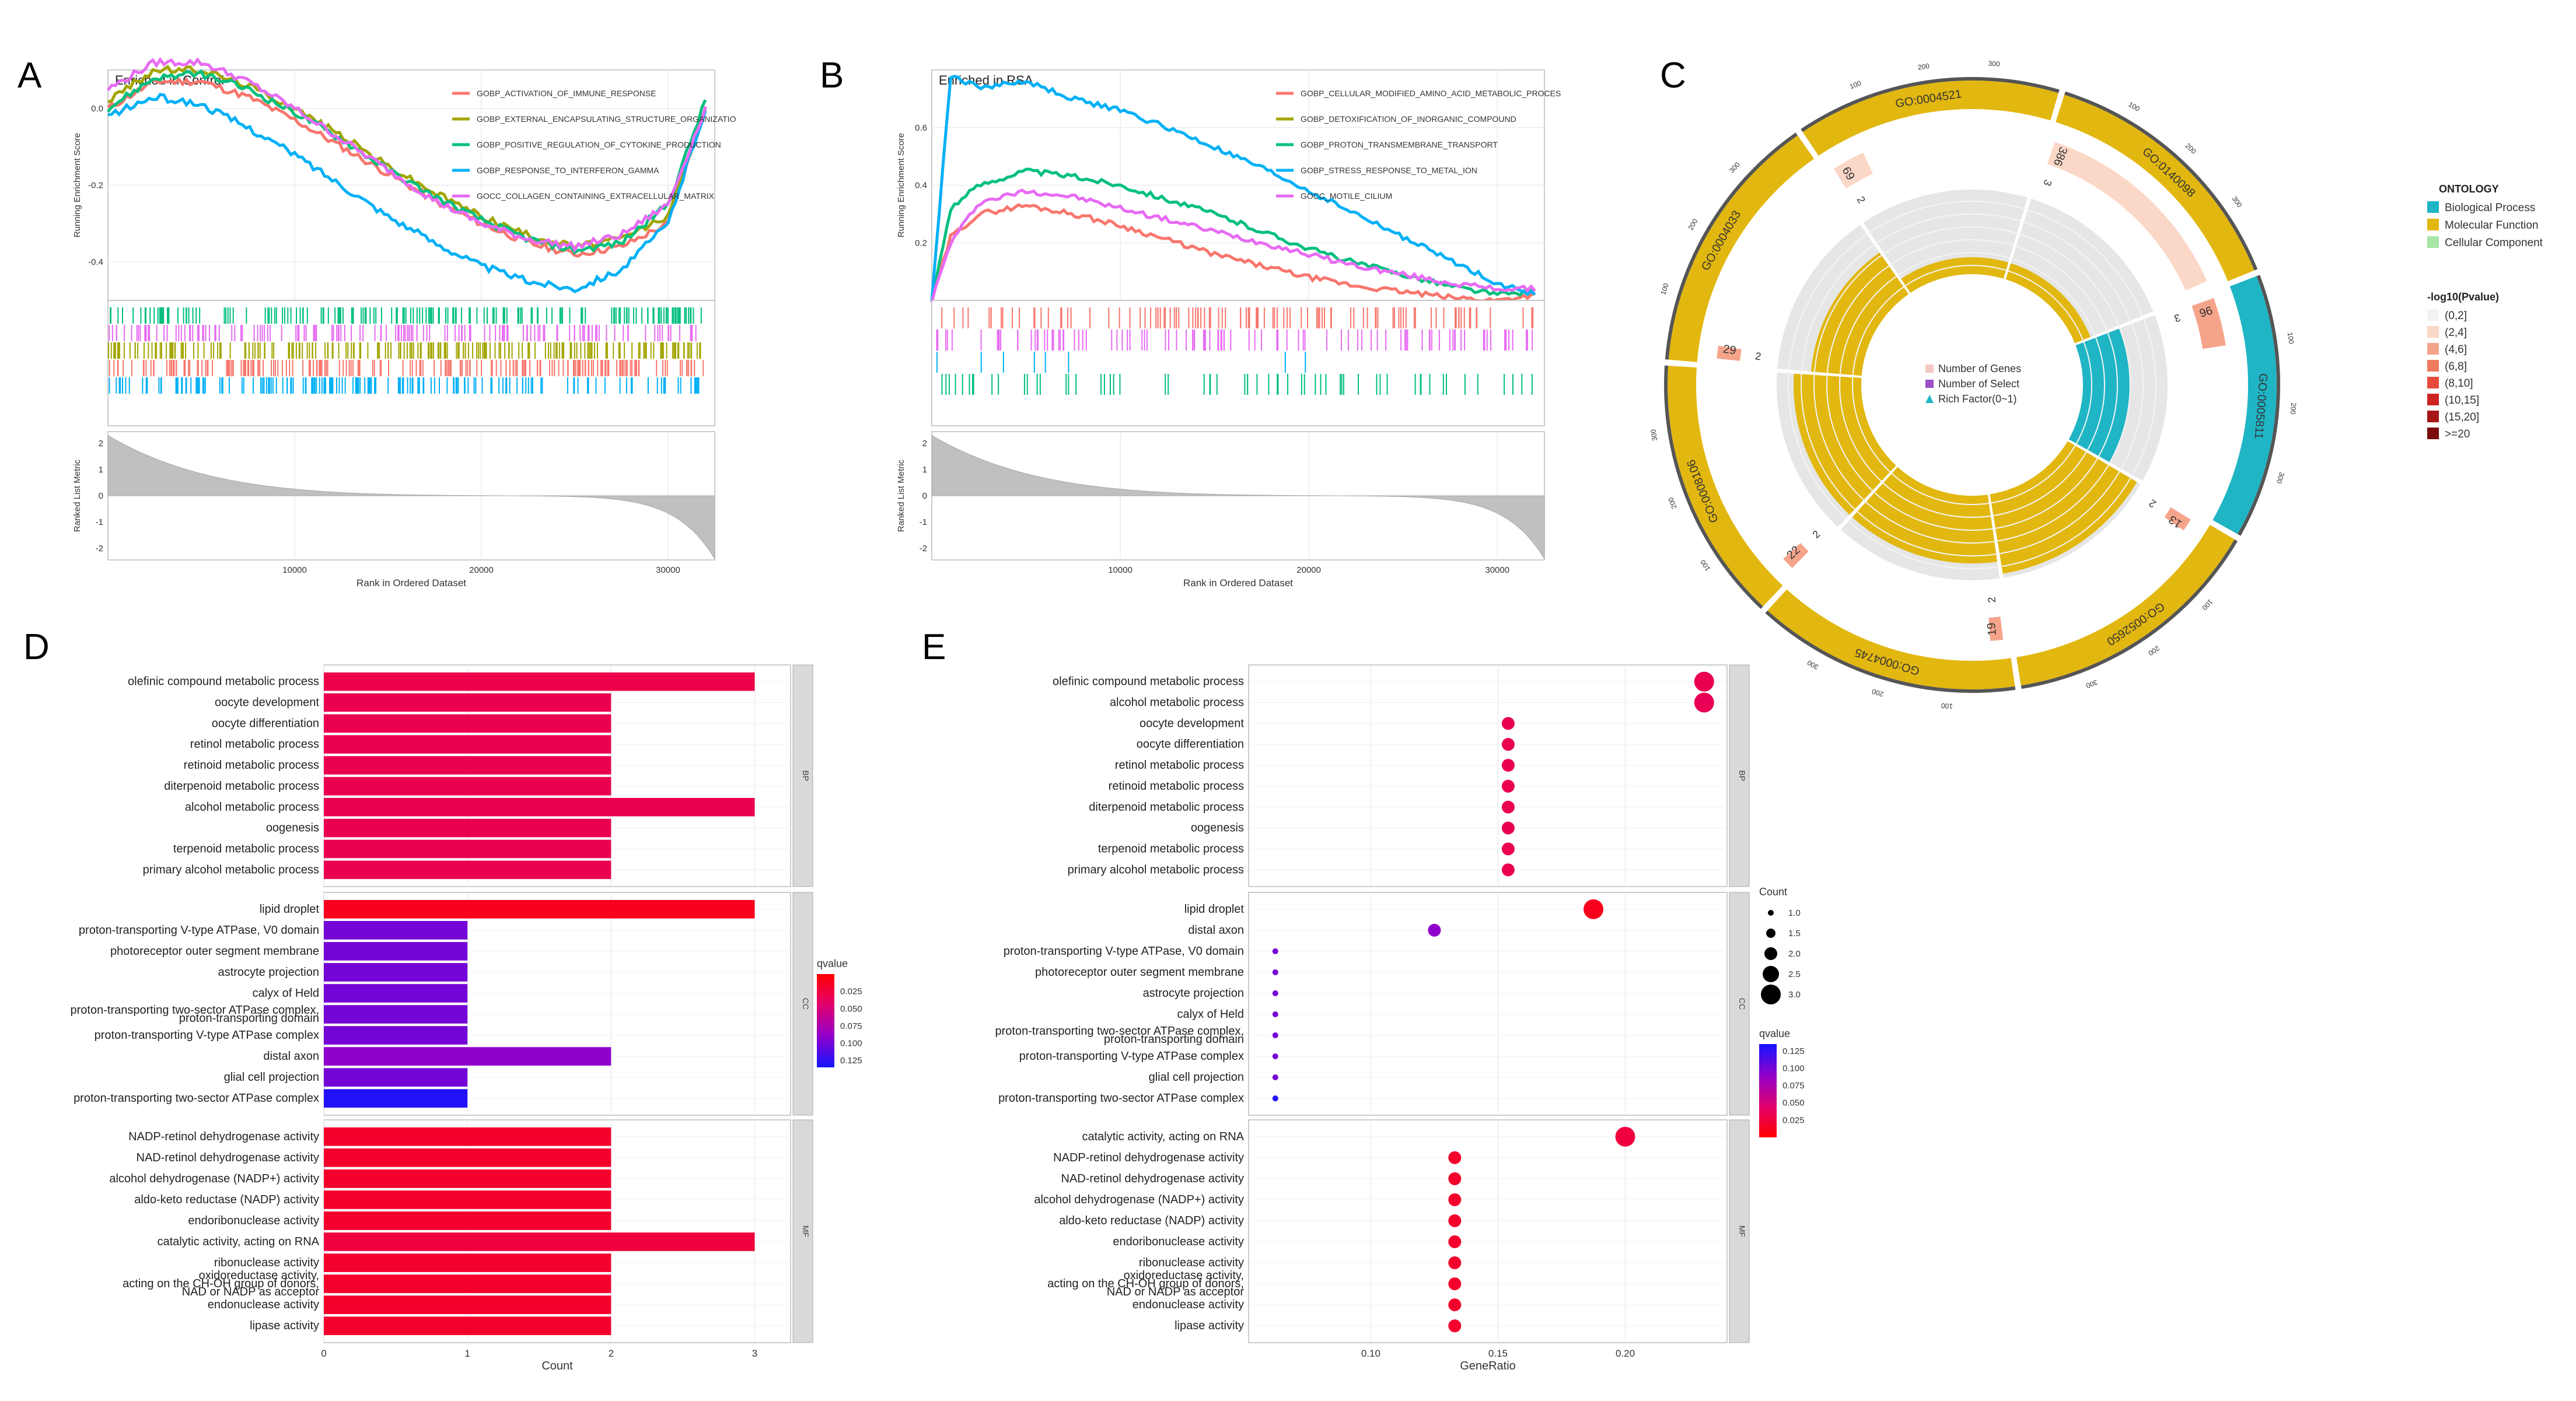  What do you see at coordinates (1370, 1353) in the screenshot?
I see `x-tick-label: 0.10` at bounding box center [1370, 1353].